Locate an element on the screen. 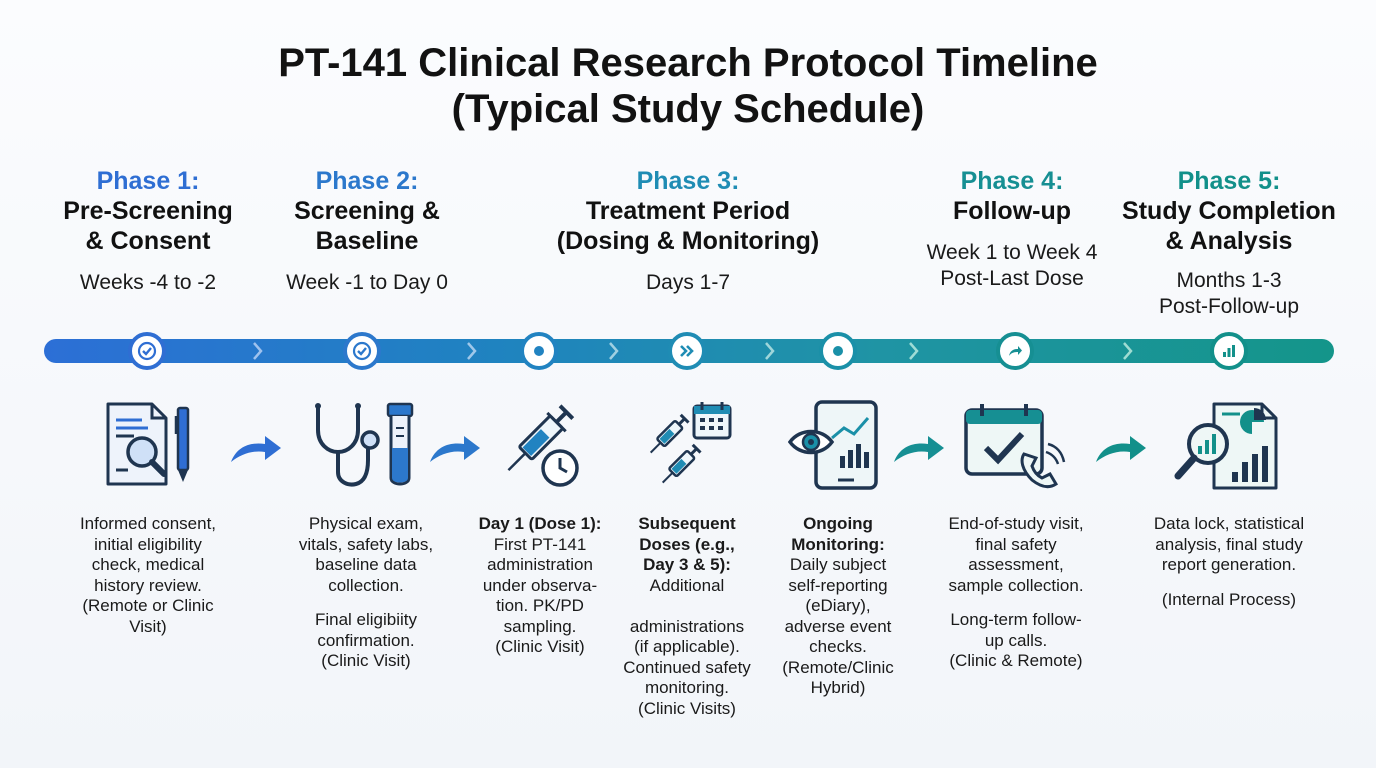 The image size is (1376, 768). description-line: administrations is located at coordinates (687, 626).